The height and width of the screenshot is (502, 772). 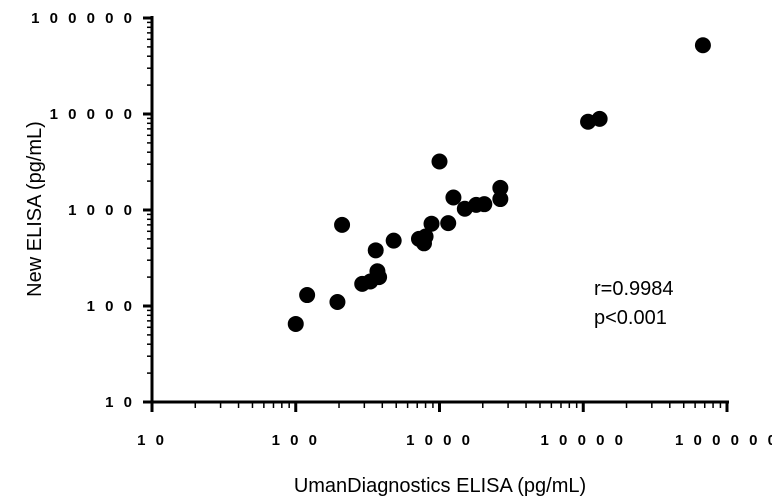 What do you see at coordinates (147, 210) in the screenshot?
I see `y-ticks` at bounding box center [147, 210].